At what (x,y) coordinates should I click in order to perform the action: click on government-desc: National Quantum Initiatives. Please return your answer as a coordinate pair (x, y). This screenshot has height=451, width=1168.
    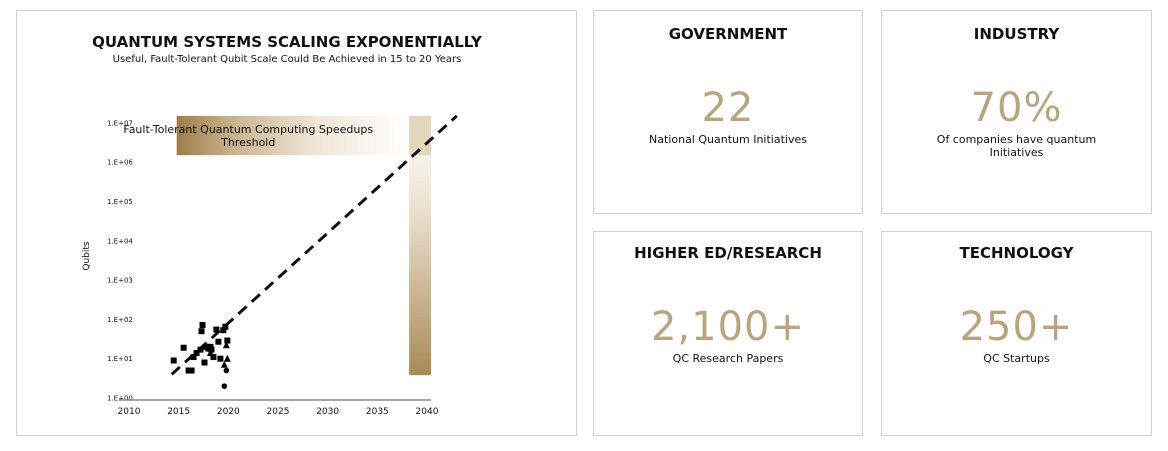
    Looking at the image, I should click on (728, 139).